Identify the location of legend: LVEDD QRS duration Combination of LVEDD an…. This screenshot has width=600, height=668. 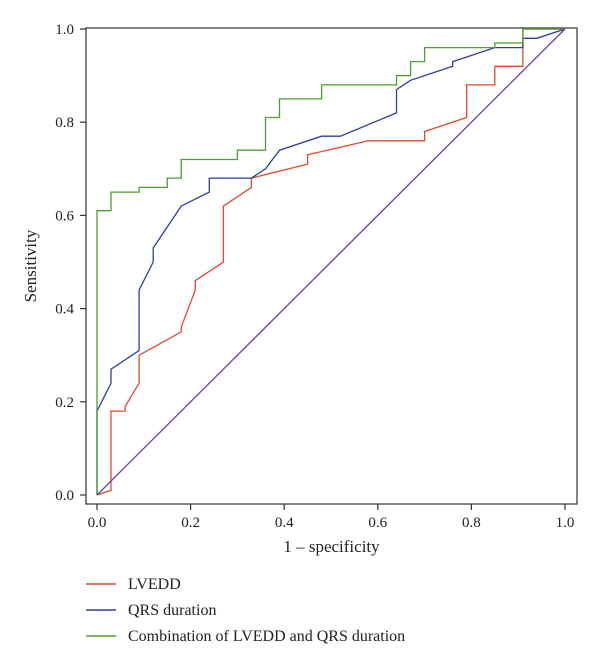
(245, 610).